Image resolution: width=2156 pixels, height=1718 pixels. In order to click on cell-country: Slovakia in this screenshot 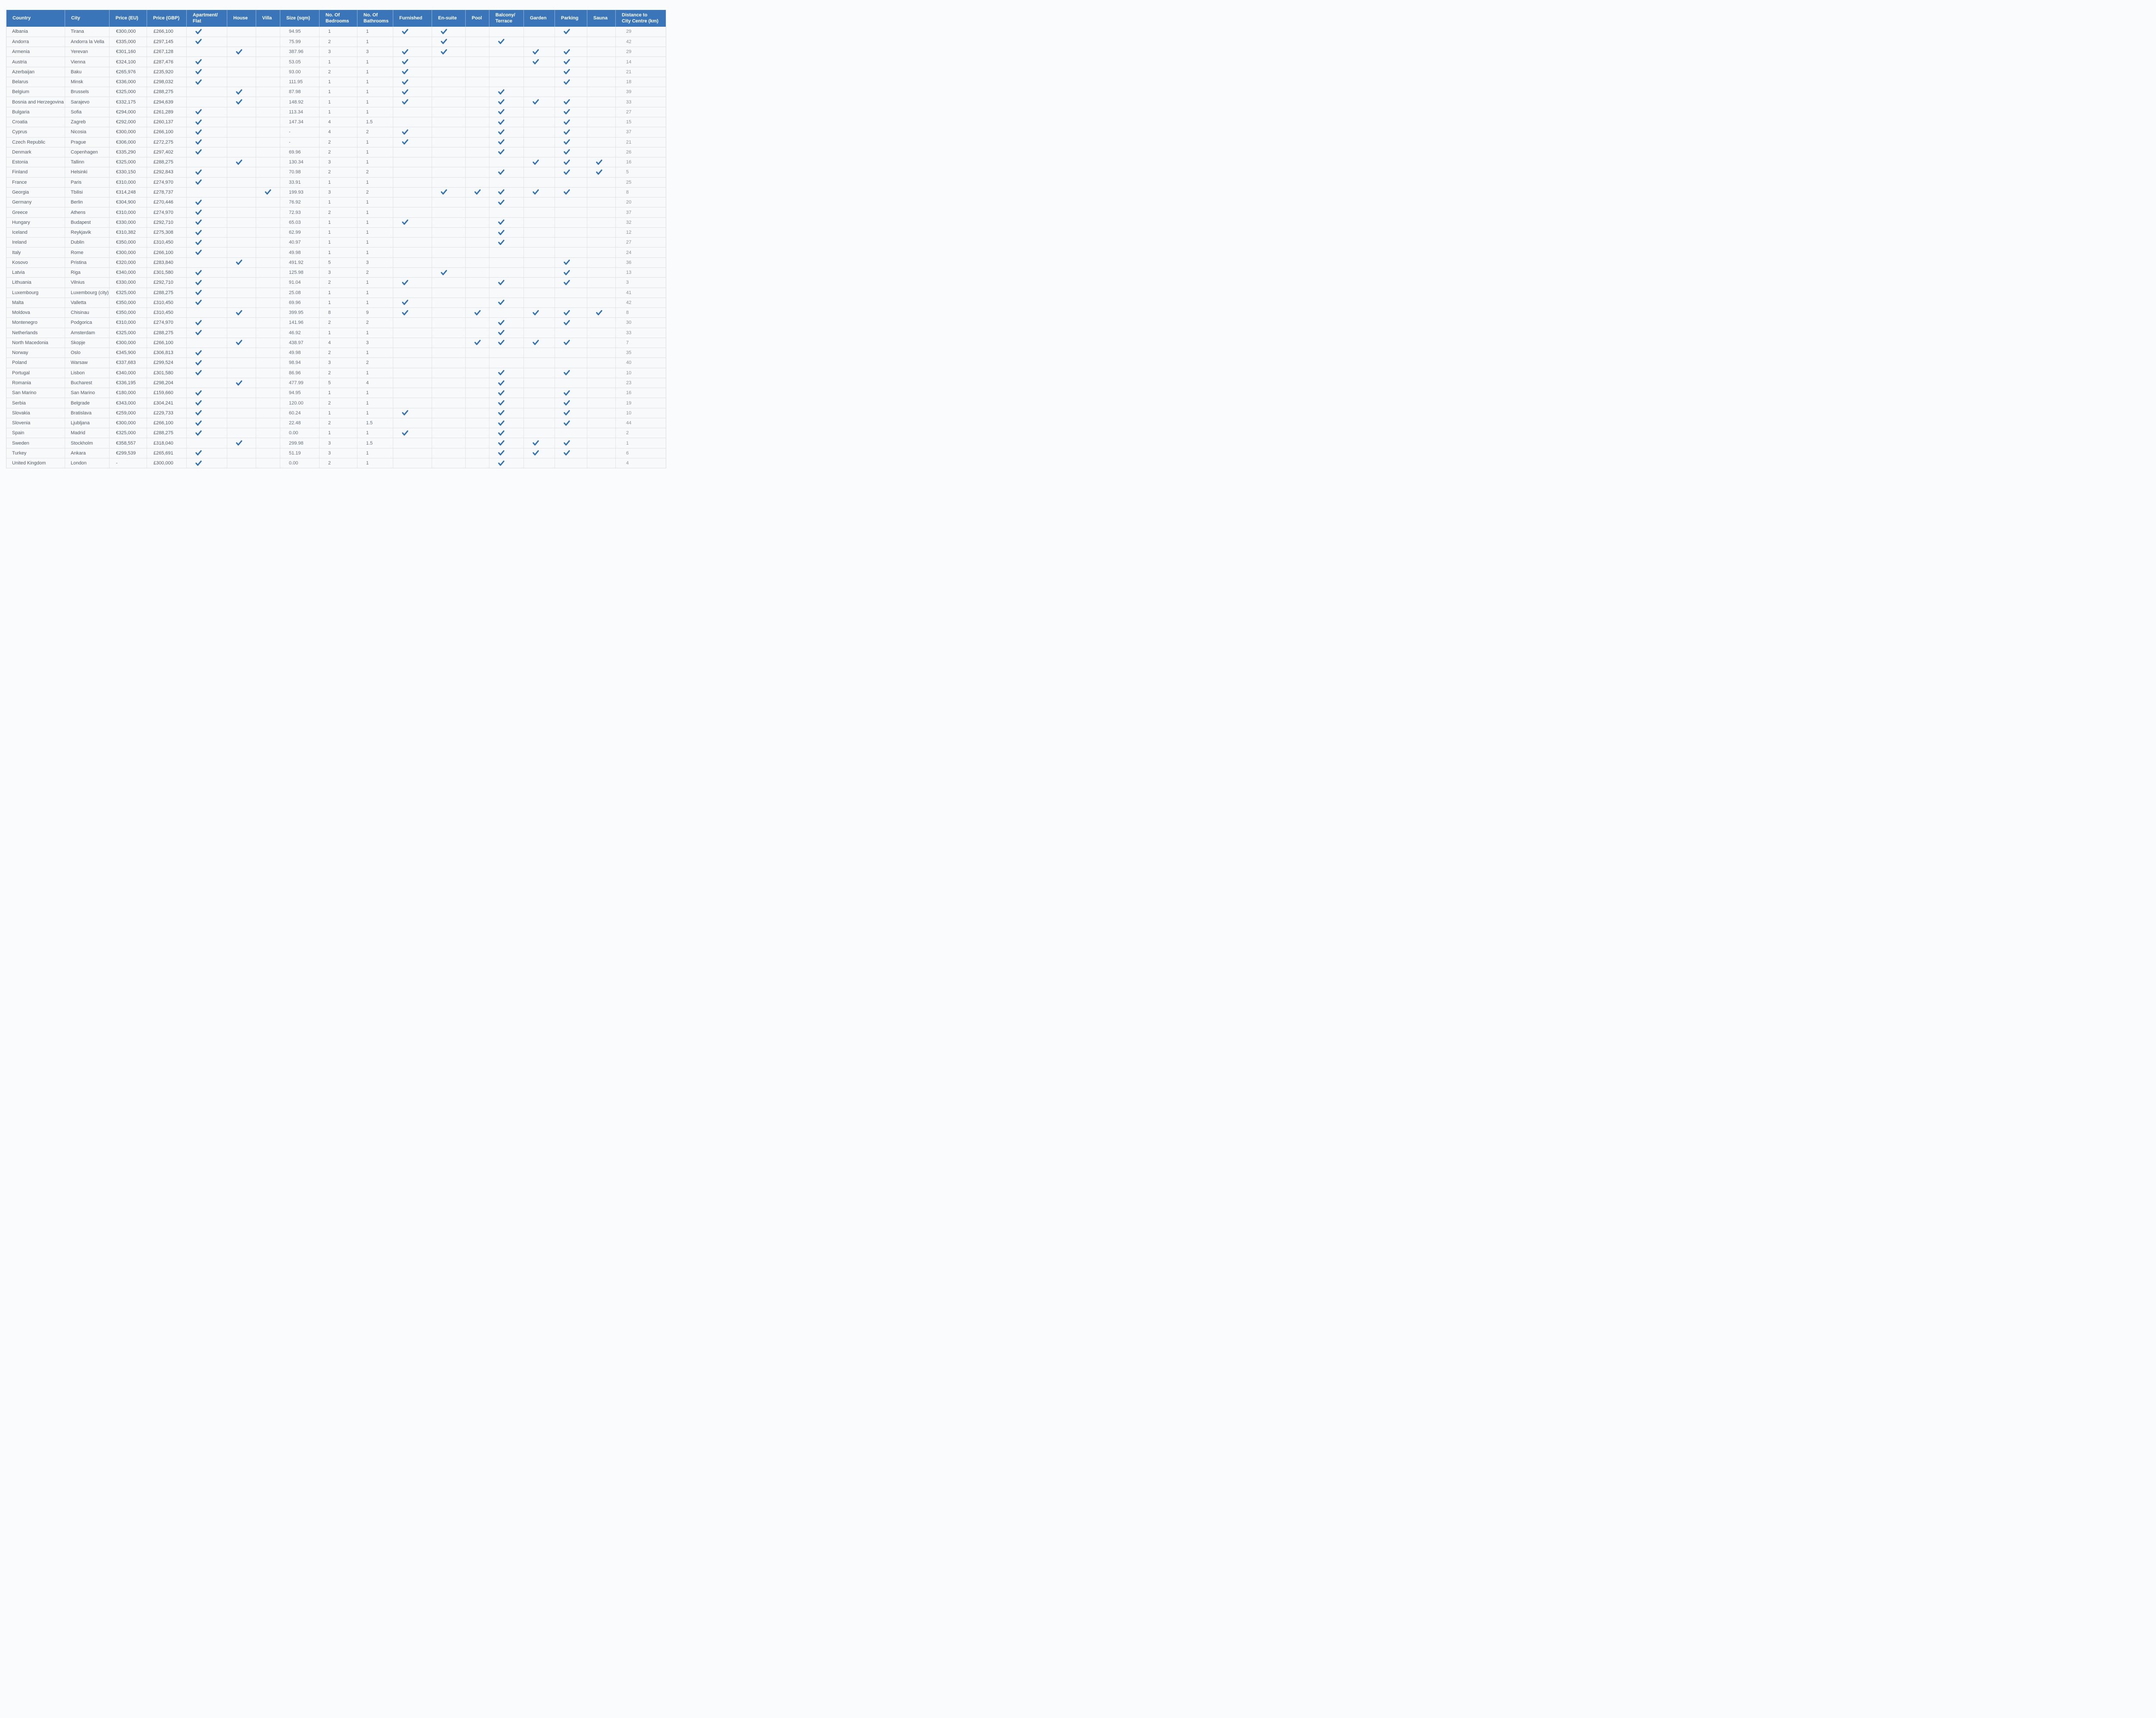, I will do `click(35, 413)`.